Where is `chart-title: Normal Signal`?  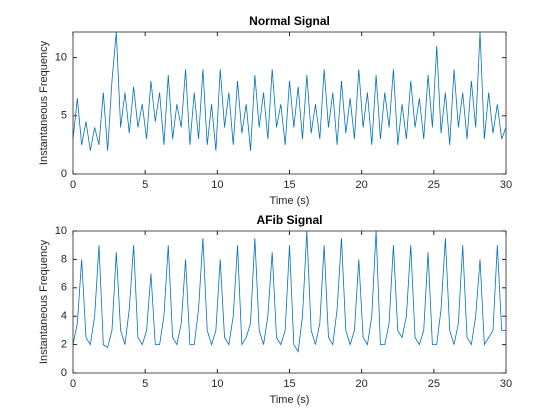
chart-title: Normal Signal is located at coordinates (289, 21).